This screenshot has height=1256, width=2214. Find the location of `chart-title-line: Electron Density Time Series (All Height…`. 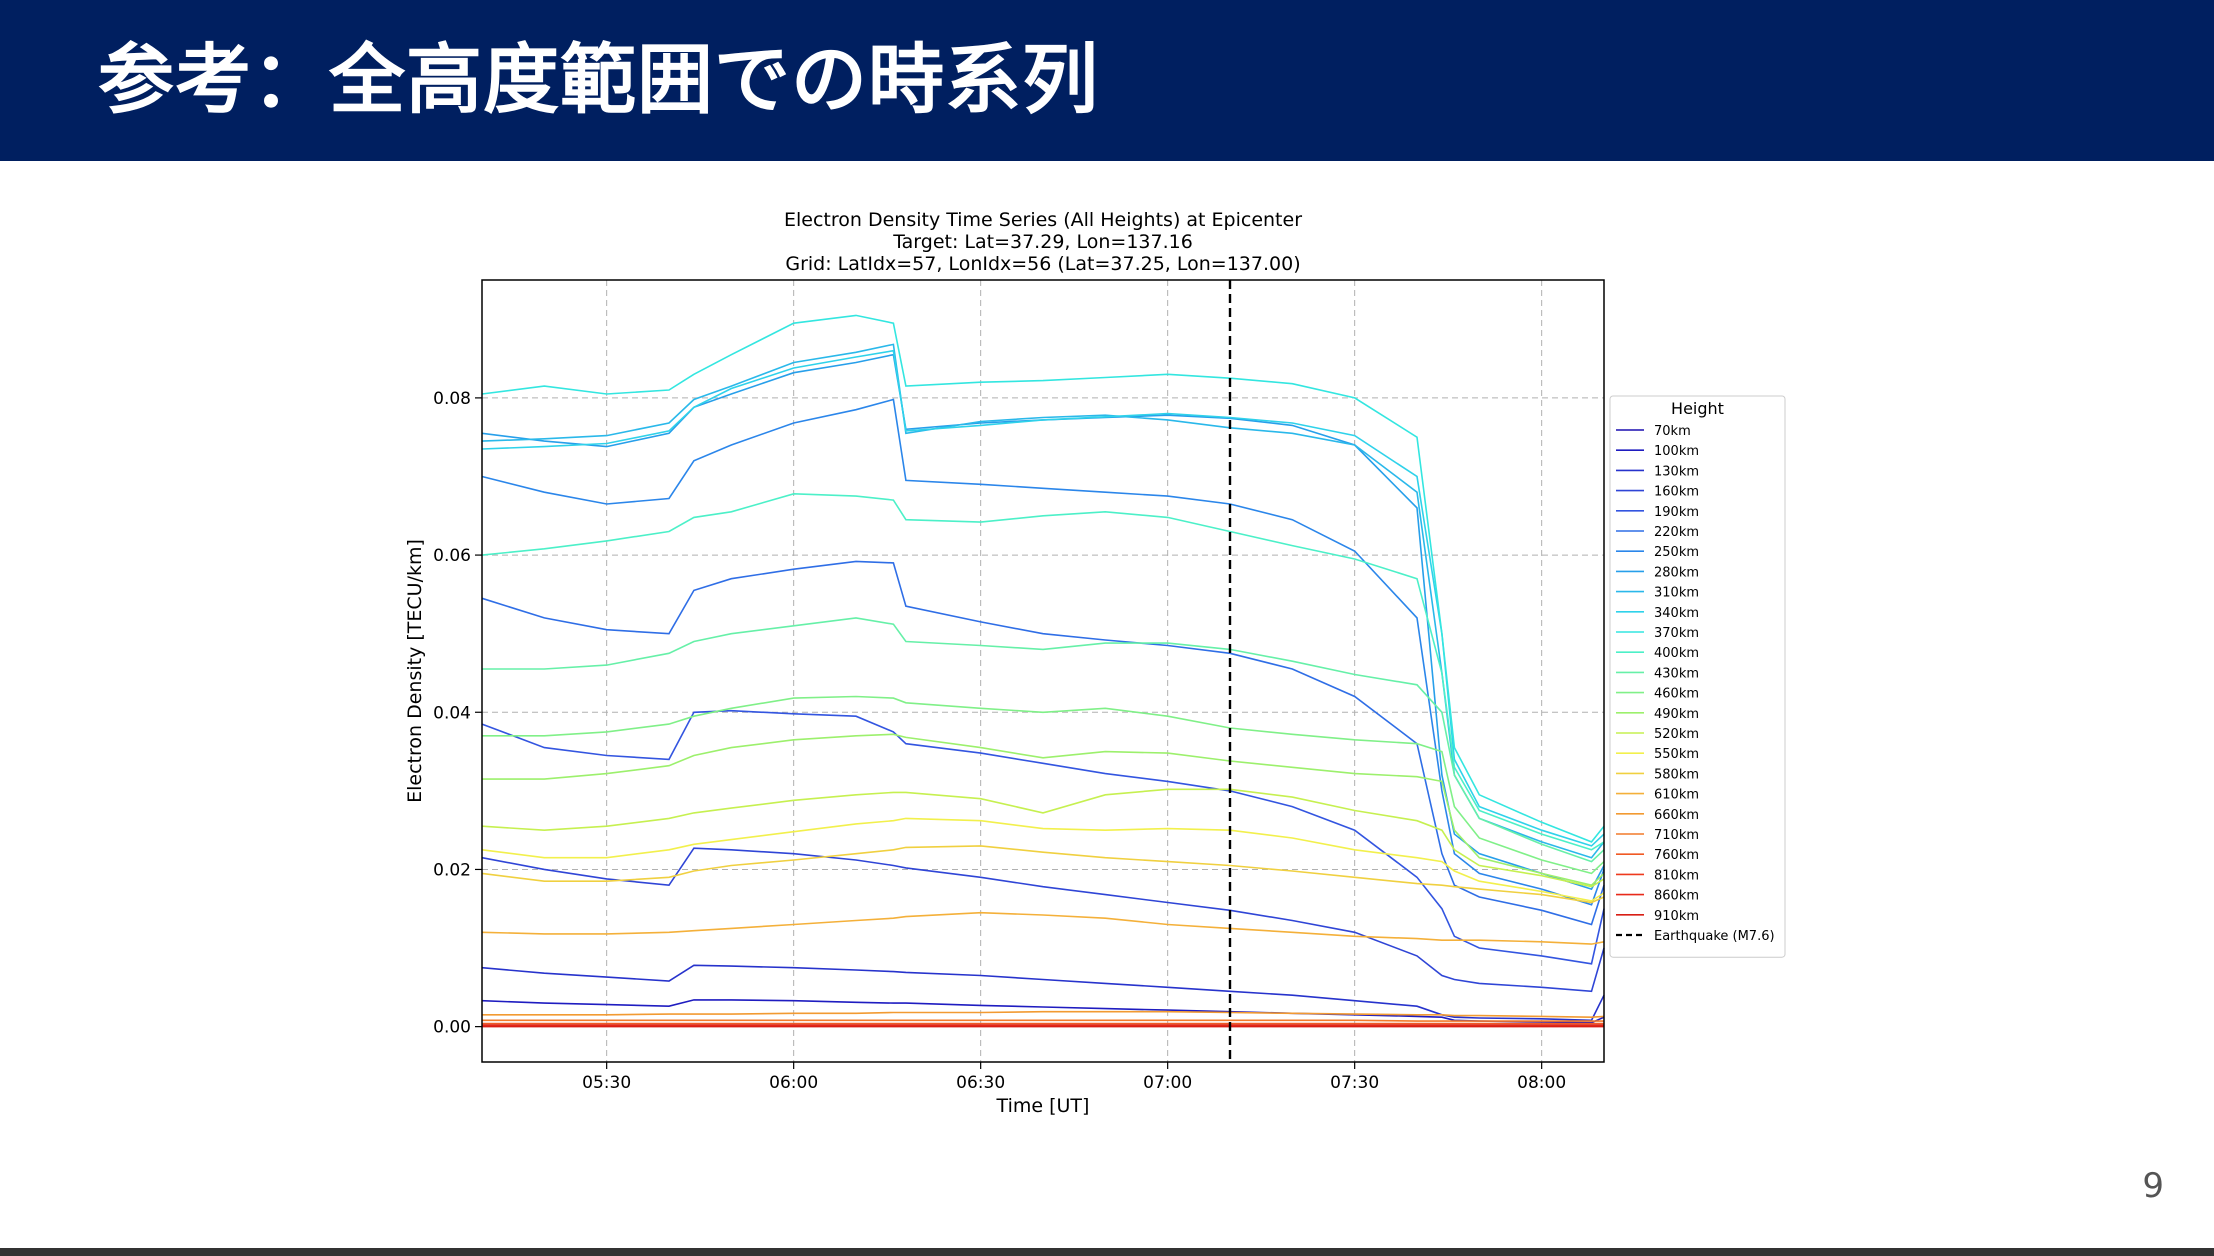

chart-title-line: Electron Density Time Series (All Height… is located at coordinates (1043, 220).